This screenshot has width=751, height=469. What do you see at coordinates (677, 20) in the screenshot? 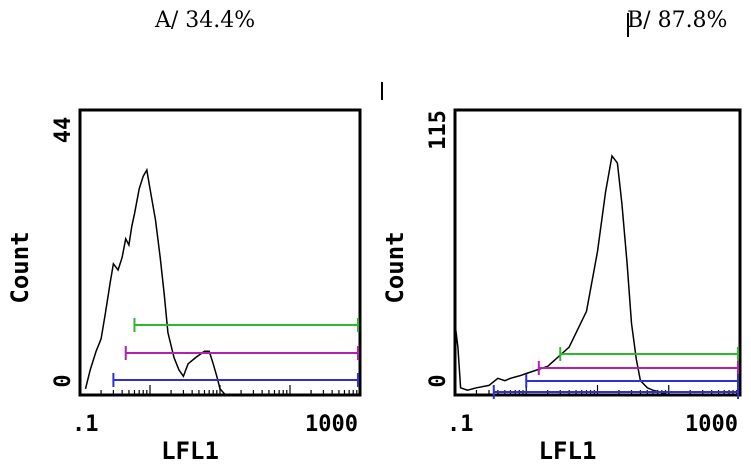
I see `chart-b-caption: B/ 87.8%` at bounding box center [677, 20].